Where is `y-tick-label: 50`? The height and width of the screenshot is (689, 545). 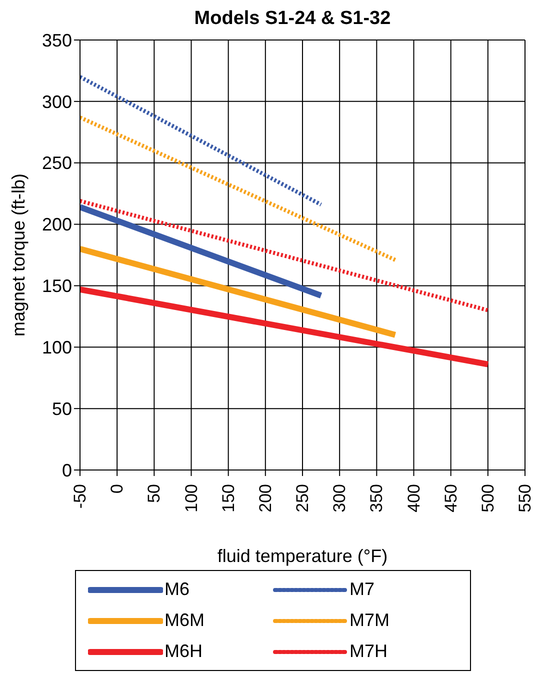 y-tick-label: 50 is located at coordinates (62, 408).